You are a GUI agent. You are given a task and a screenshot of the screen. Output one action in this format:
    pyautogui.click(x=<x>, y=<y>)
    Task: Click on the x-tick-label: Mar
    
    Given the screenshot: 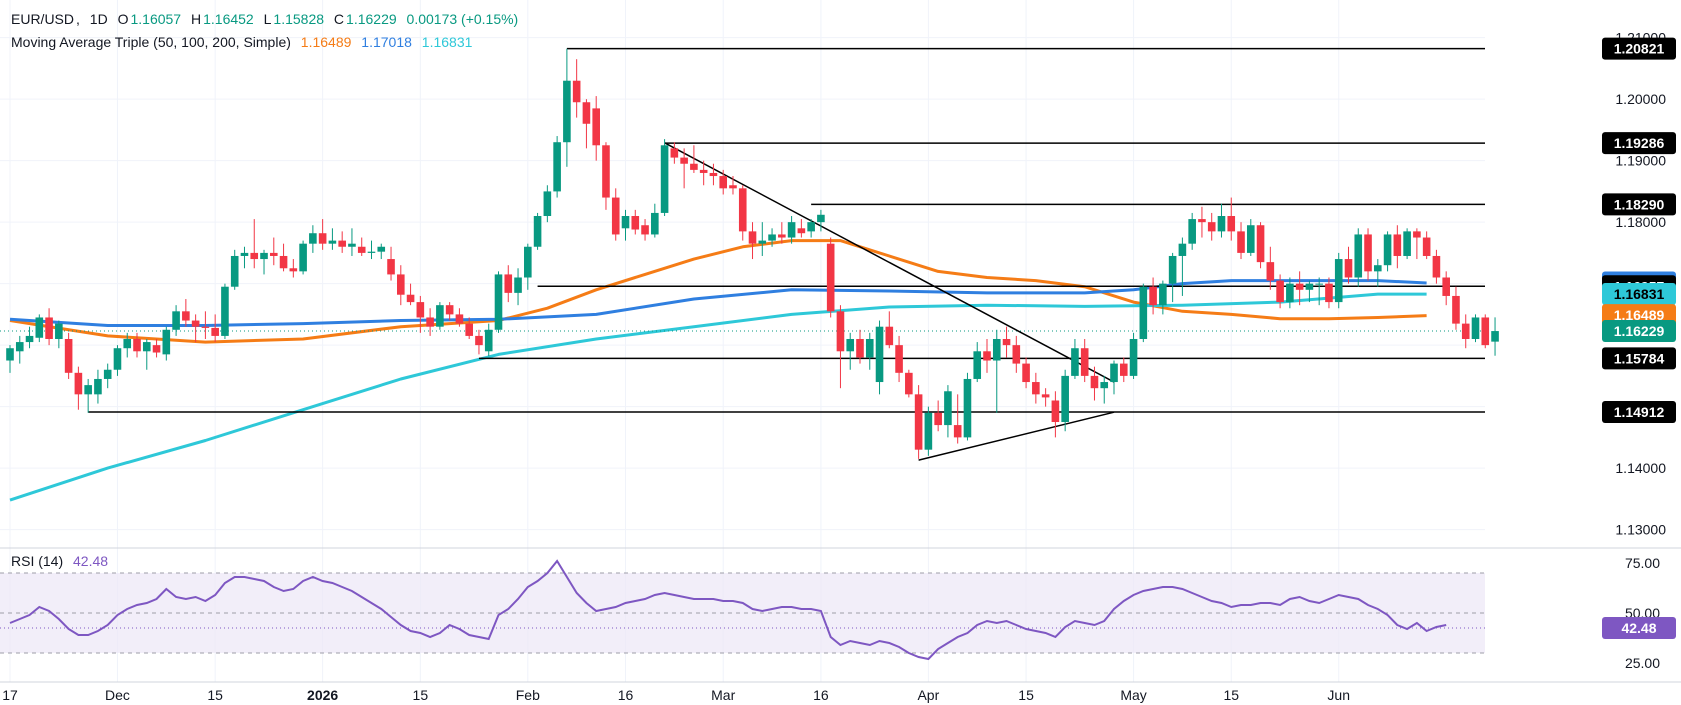 What is the action you would take?
    pyautogui.click(x=723, y=695)
    